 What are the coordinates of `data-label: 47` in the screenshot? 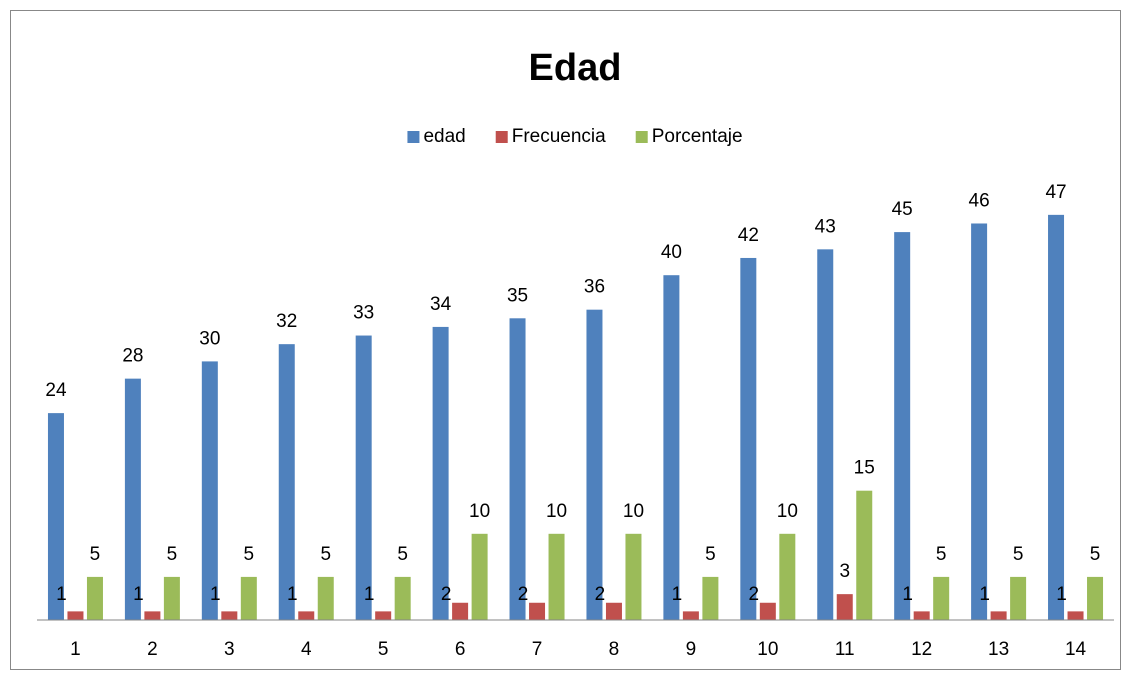 It's located at (1055, 192).